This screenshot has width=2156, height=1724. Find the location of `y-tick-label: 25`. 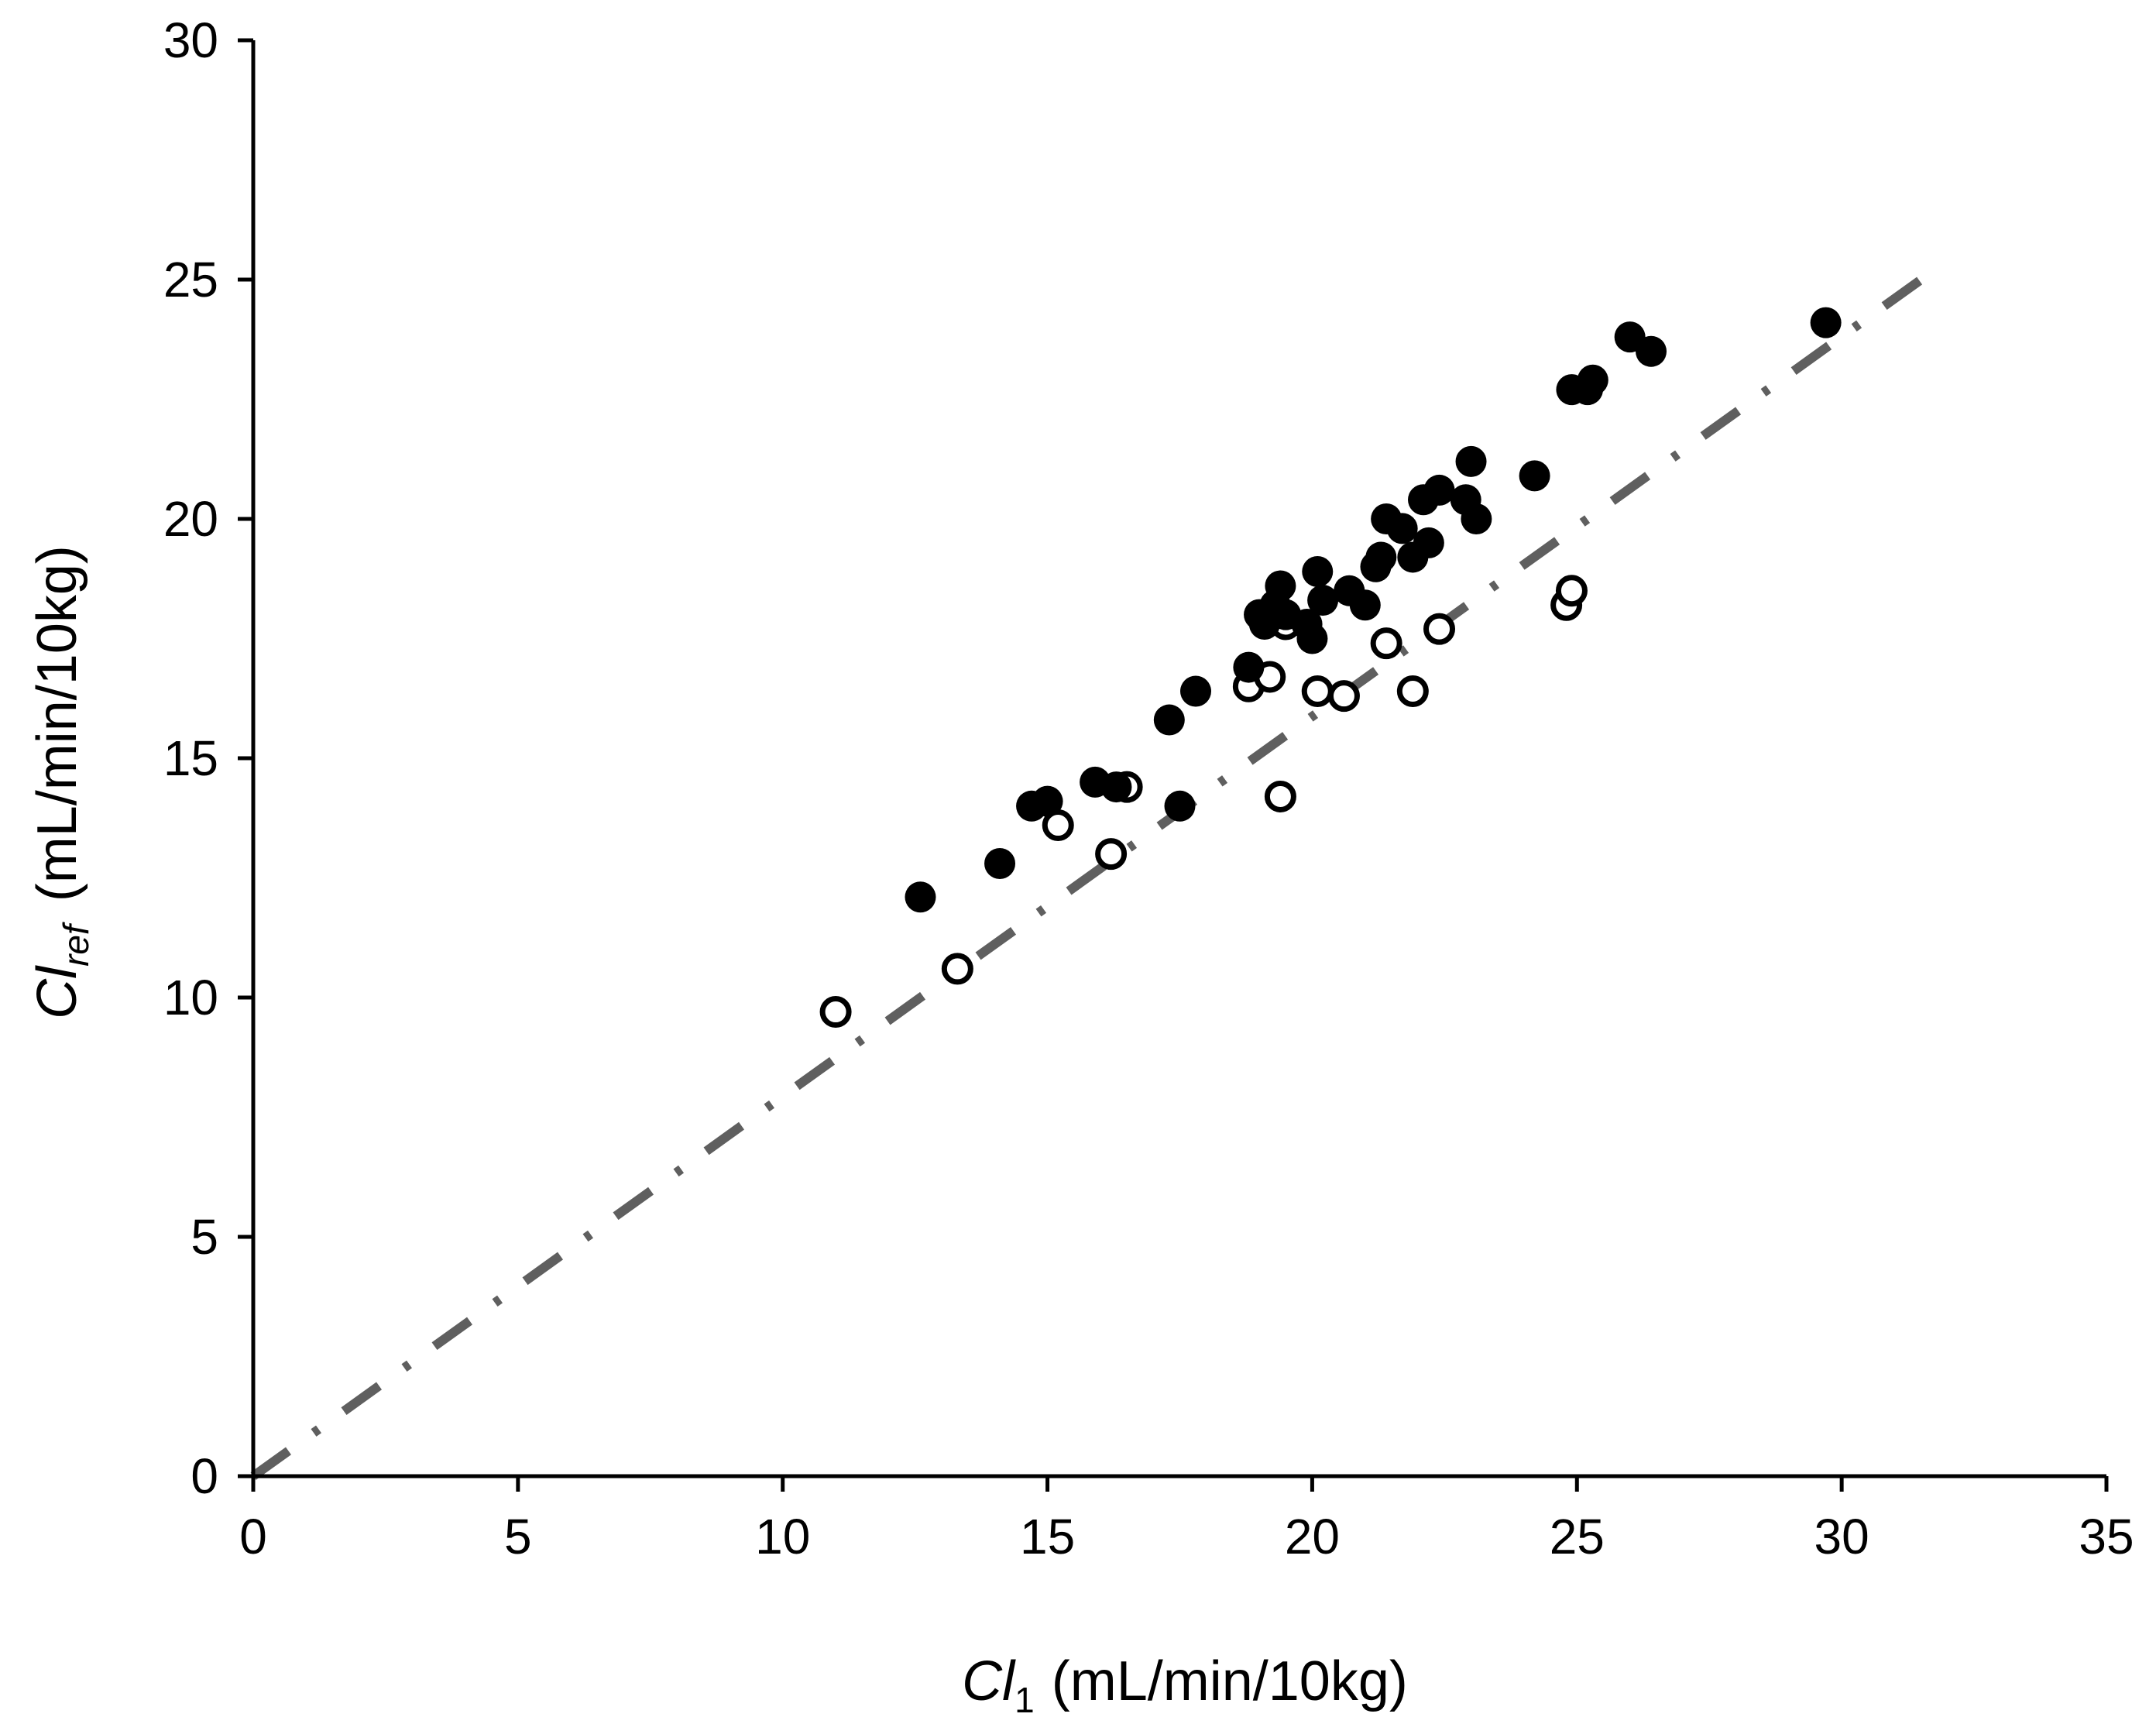

y-tick-label: 25 is located at coordinates (191, 279).